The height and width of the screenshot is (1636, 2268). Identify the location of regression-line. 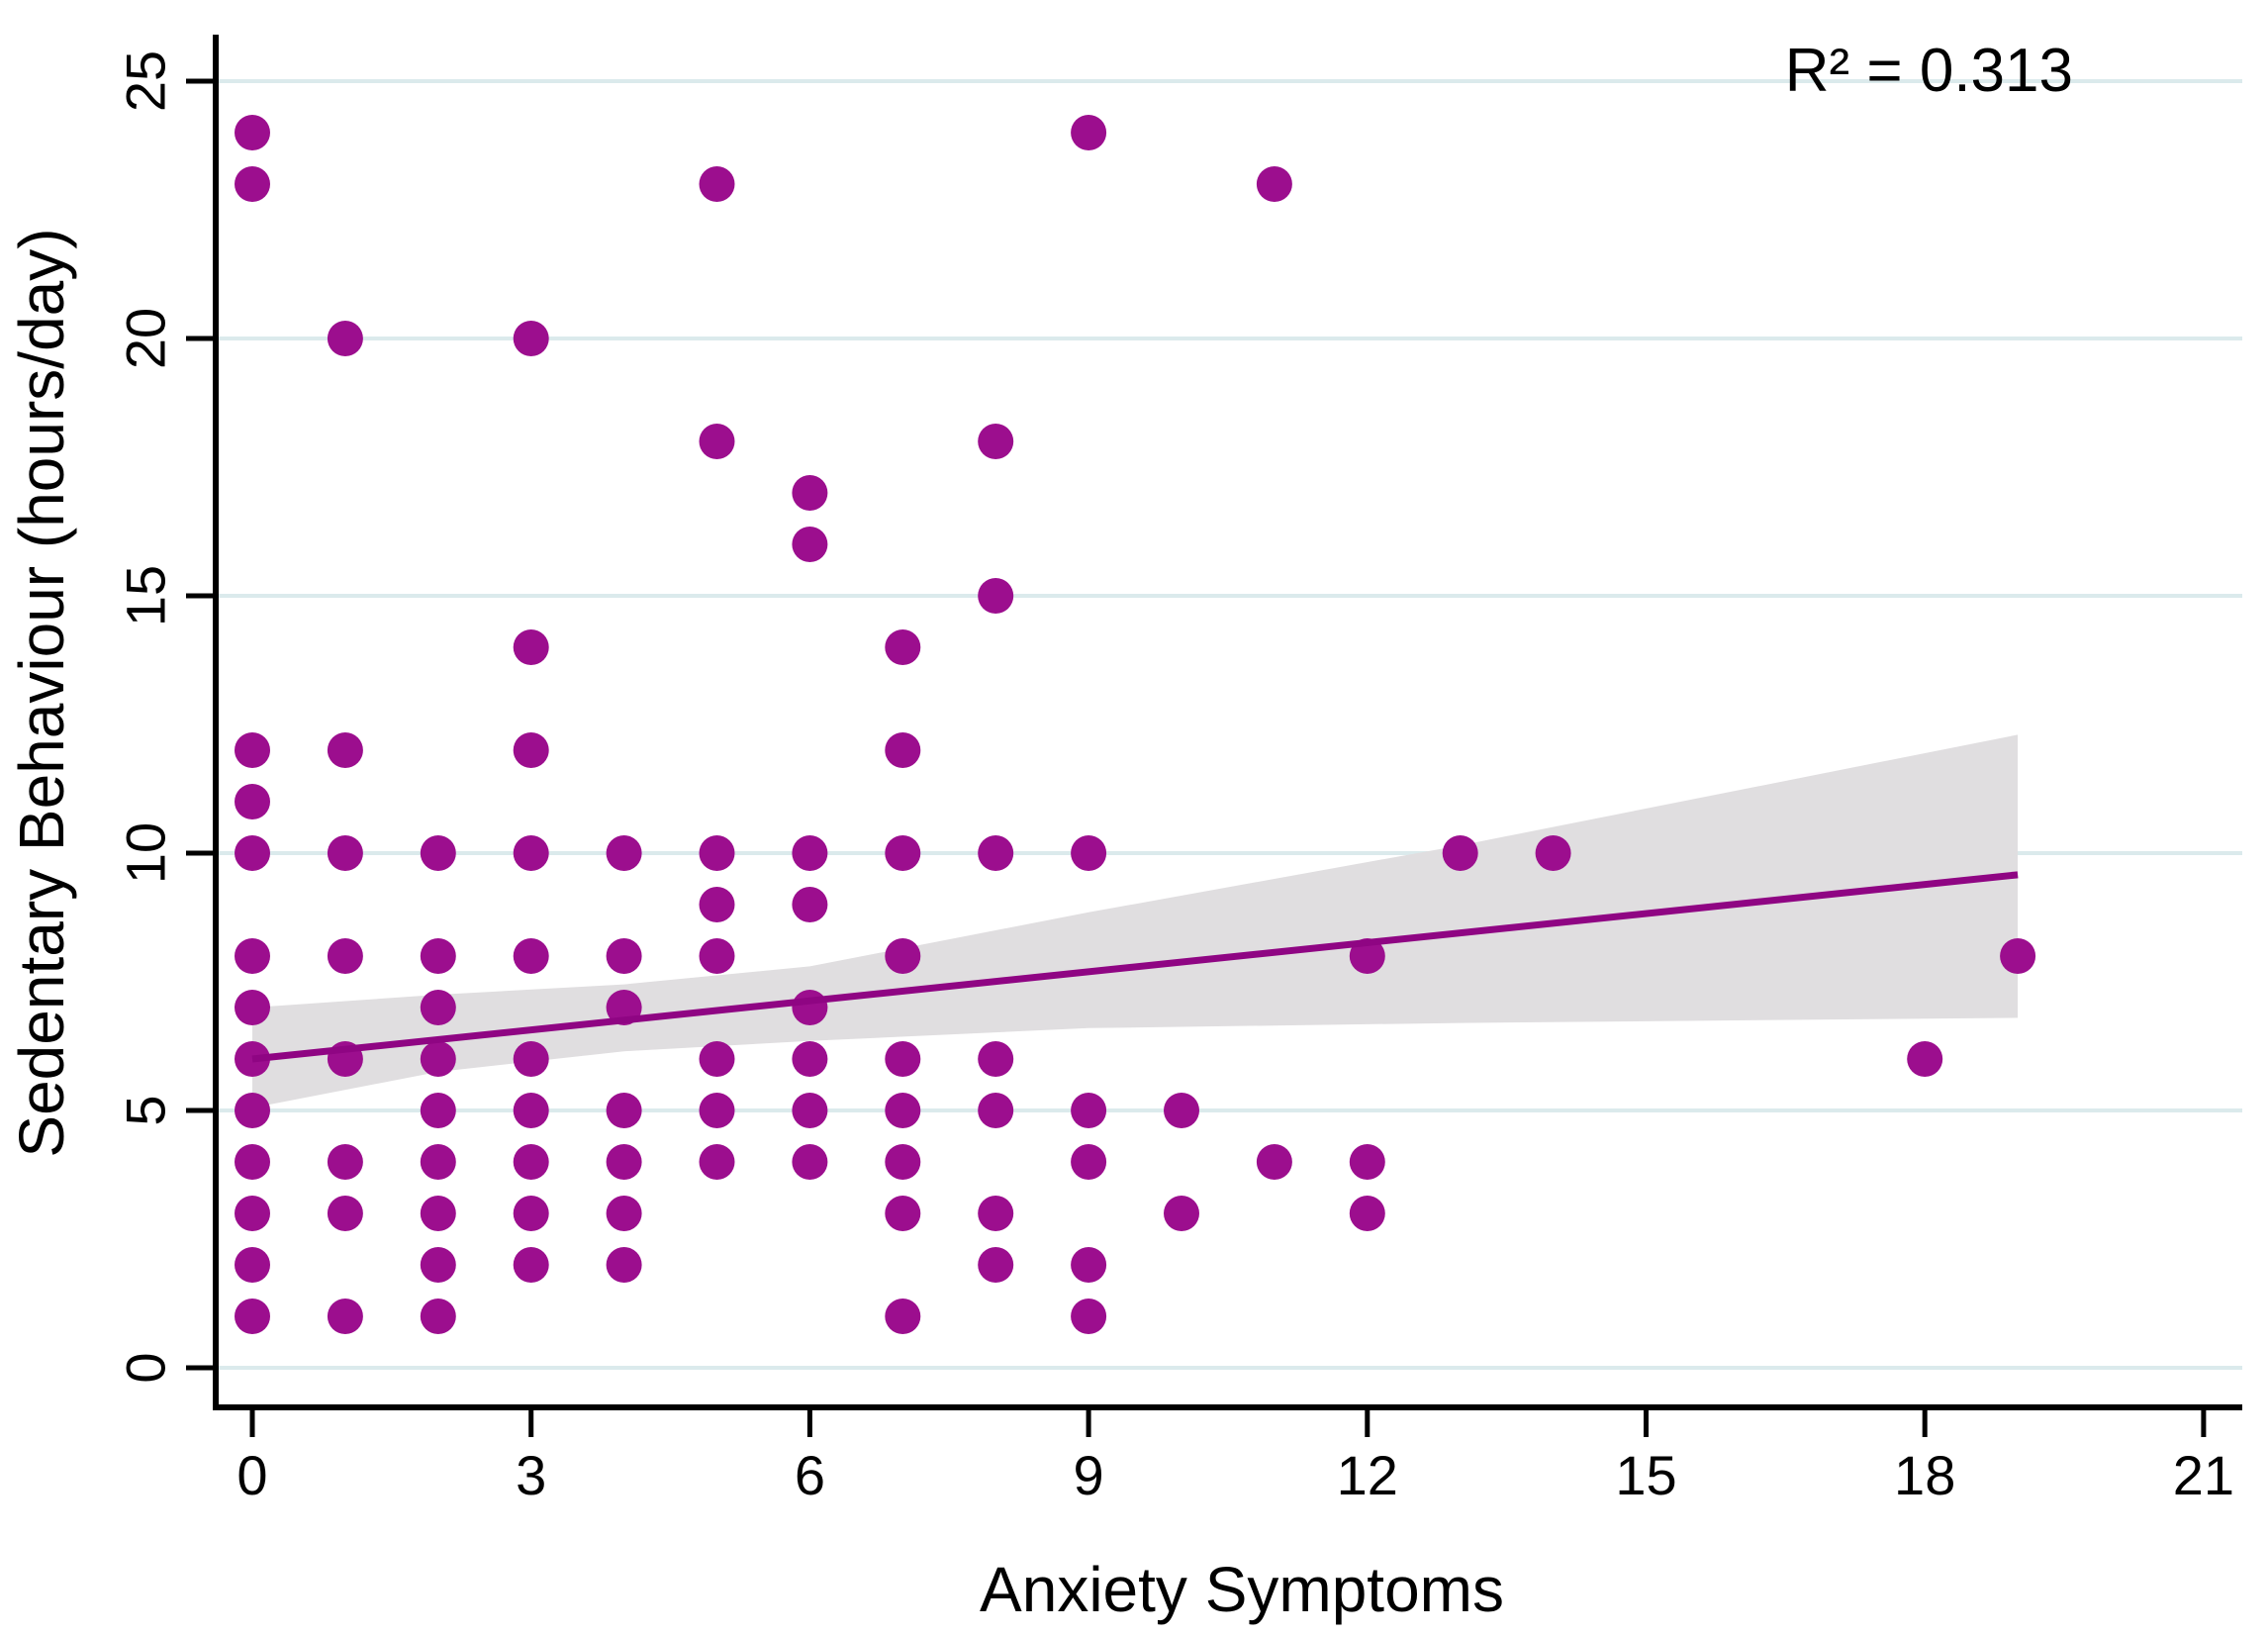
(1135, 967).